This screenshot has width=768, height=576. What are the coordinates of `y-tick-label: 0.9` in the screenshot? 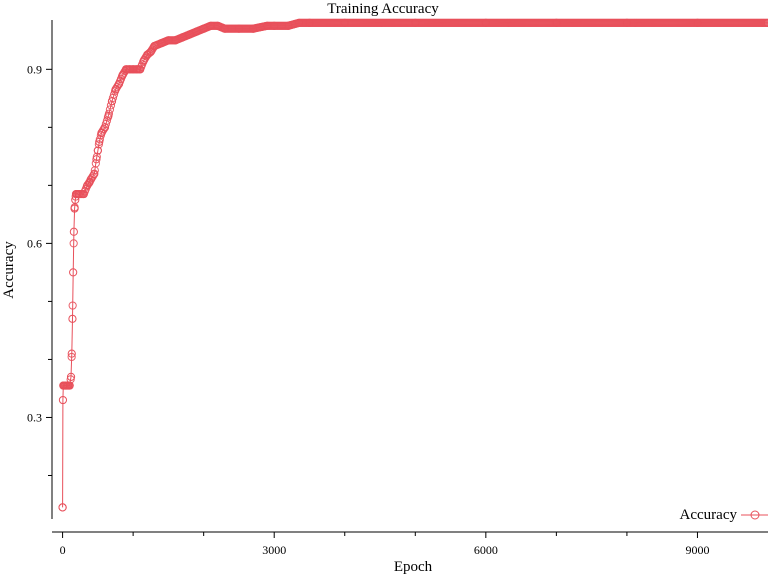 It's located at (34, 69).